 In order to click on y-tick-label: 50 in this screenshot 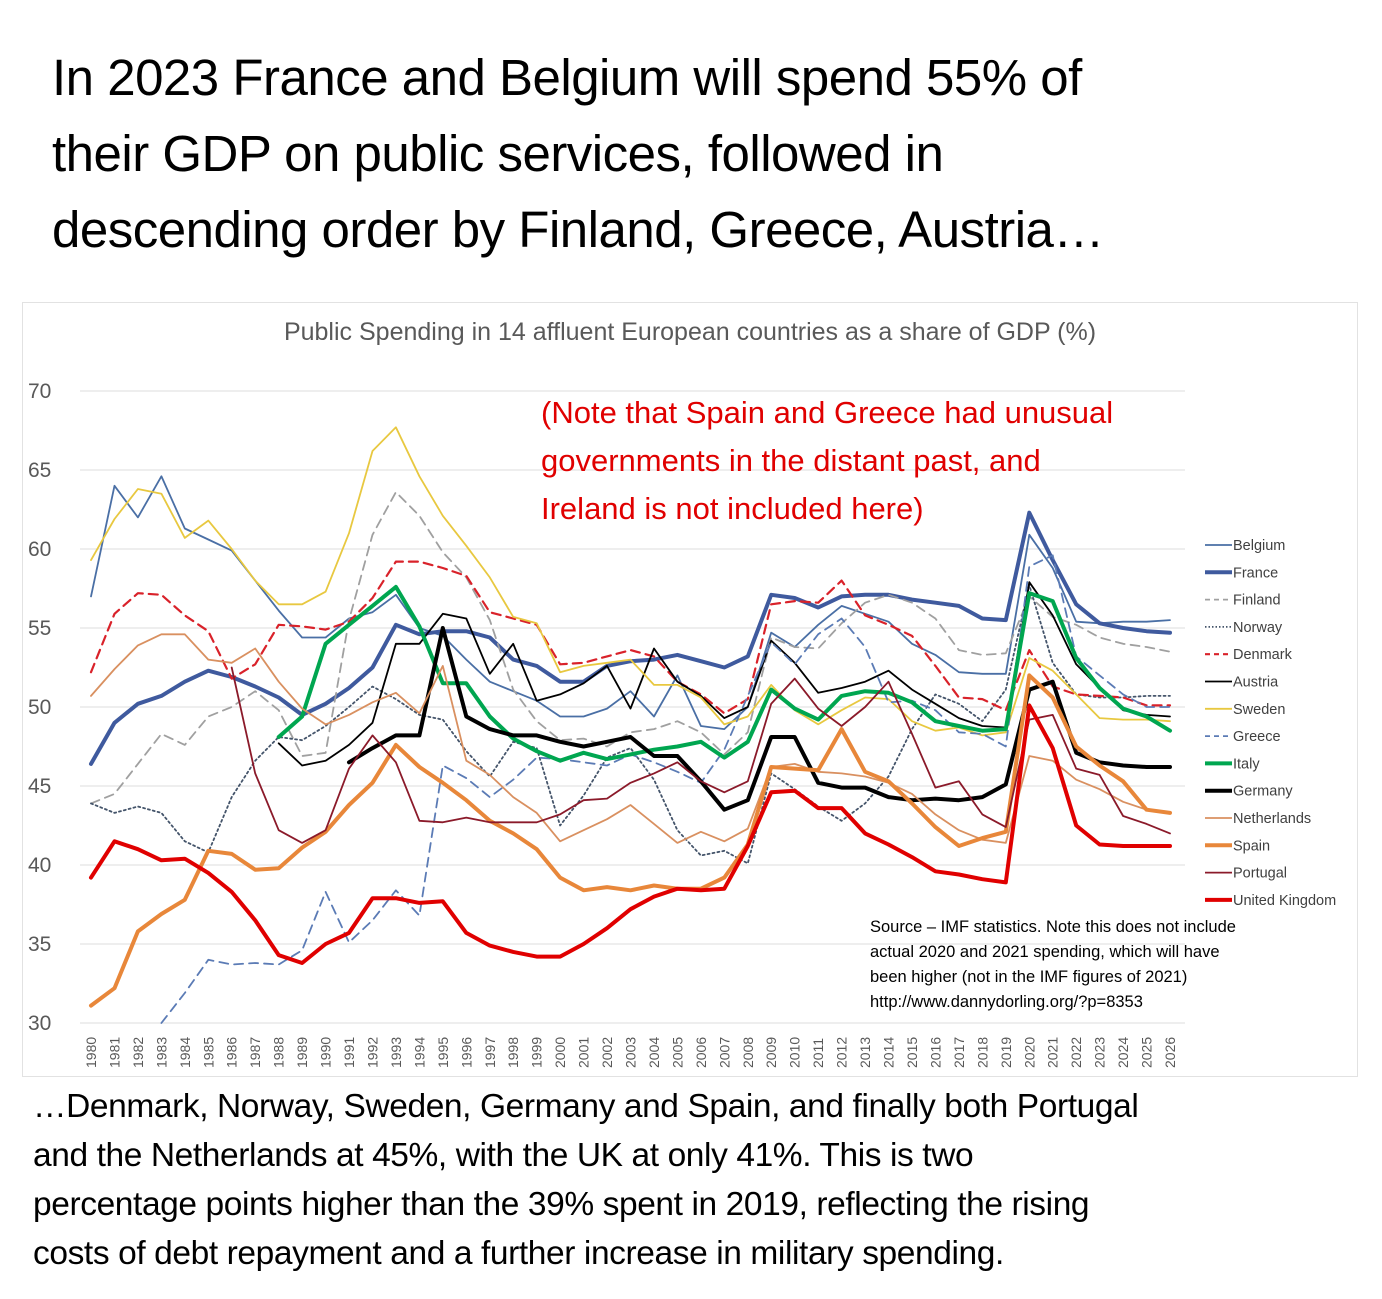, I will do `click(39, 707)`.